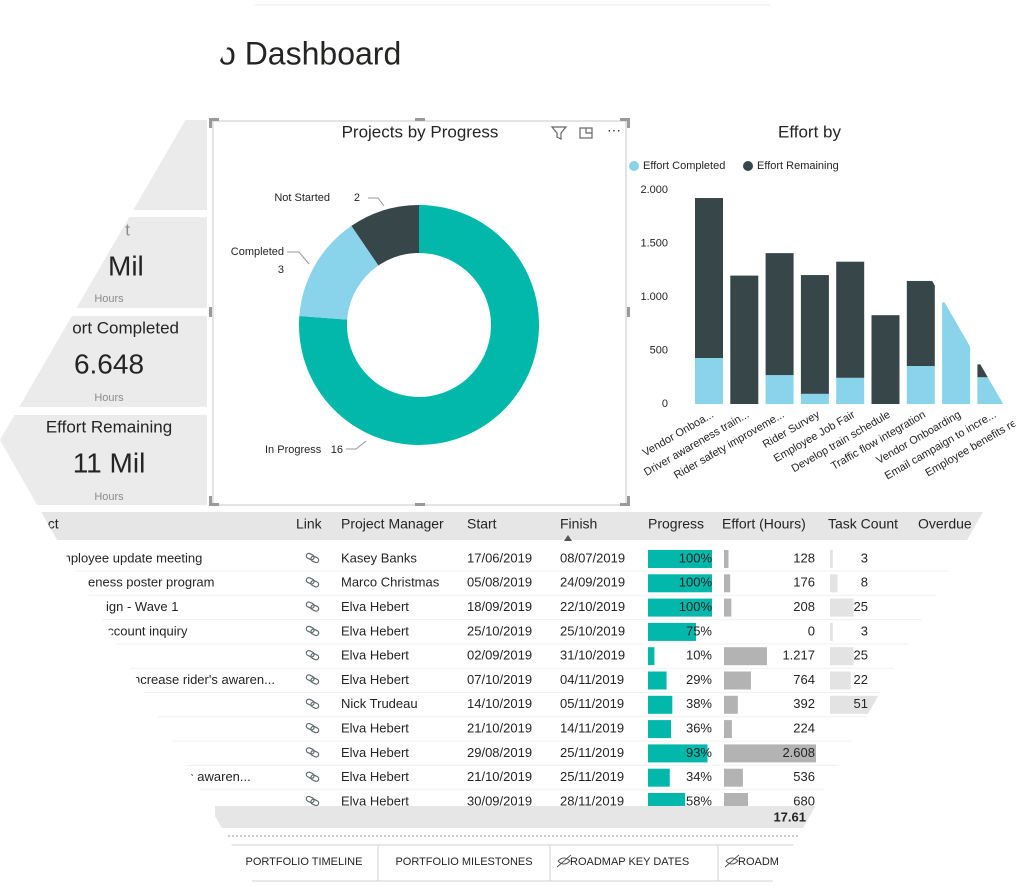  Describe the element at coordinates (592, 679) in the screenshot. I see `finish-date: 04/11/2019` at that location.